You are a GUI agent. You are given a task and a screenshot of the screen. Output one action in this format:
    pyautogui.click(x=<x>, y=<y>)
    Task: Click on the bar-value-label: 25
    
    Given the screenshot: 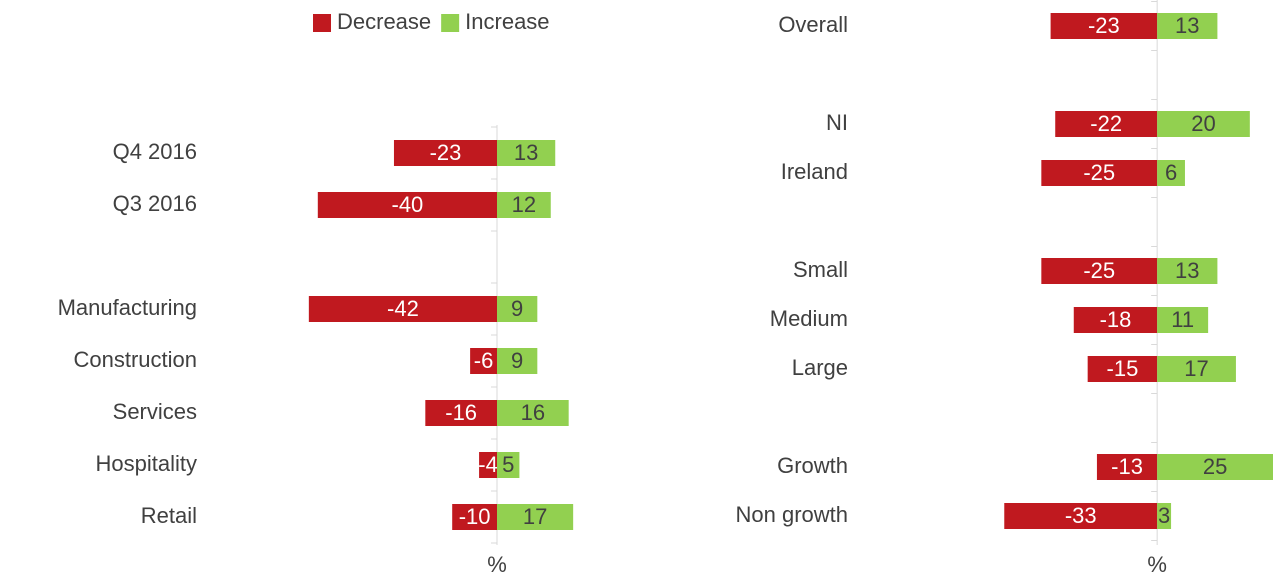 What is the action you would take?
    pyautogui.click(x=1215, y=466)
    